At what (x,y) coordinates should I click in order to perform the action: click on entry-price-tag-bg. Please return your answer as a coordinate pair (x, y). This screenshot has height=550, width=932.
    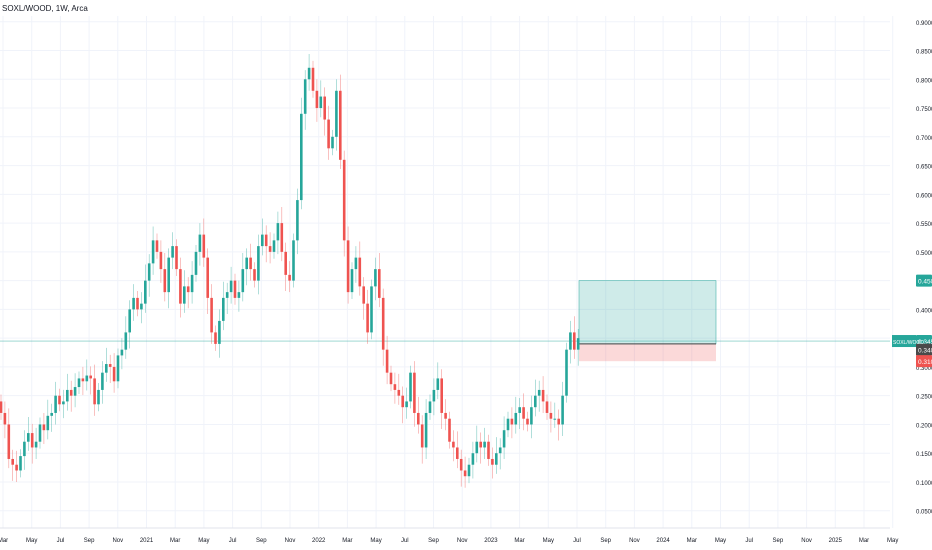
    Looking at the image, I should click on (924, 349).